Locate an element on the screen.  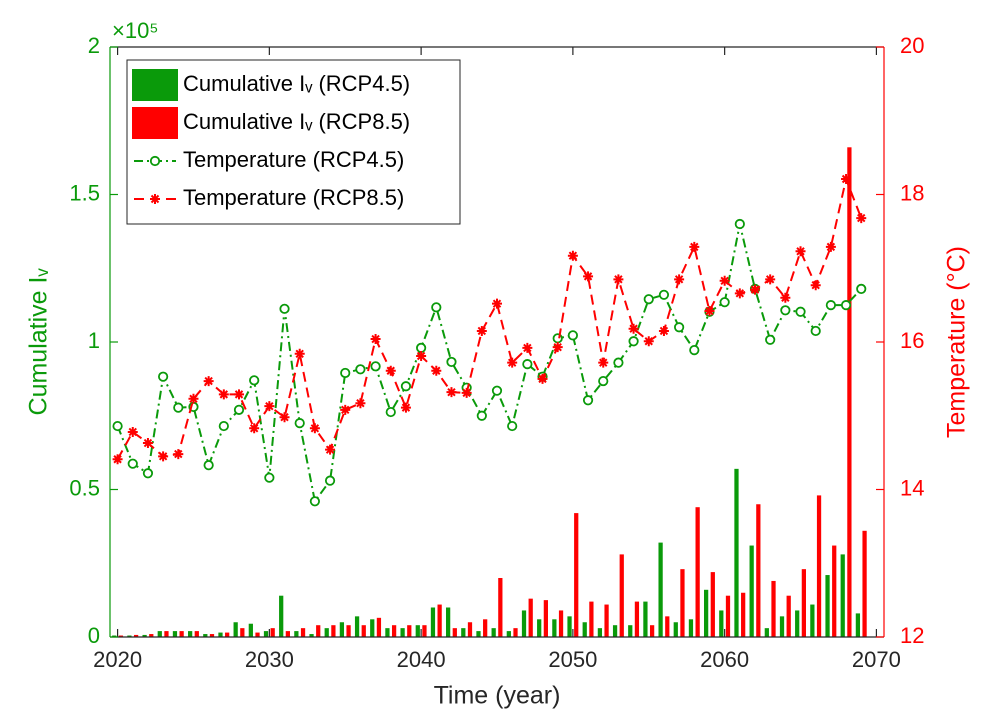
x-tick-label: 2060 is located at coordinates (724, 659).